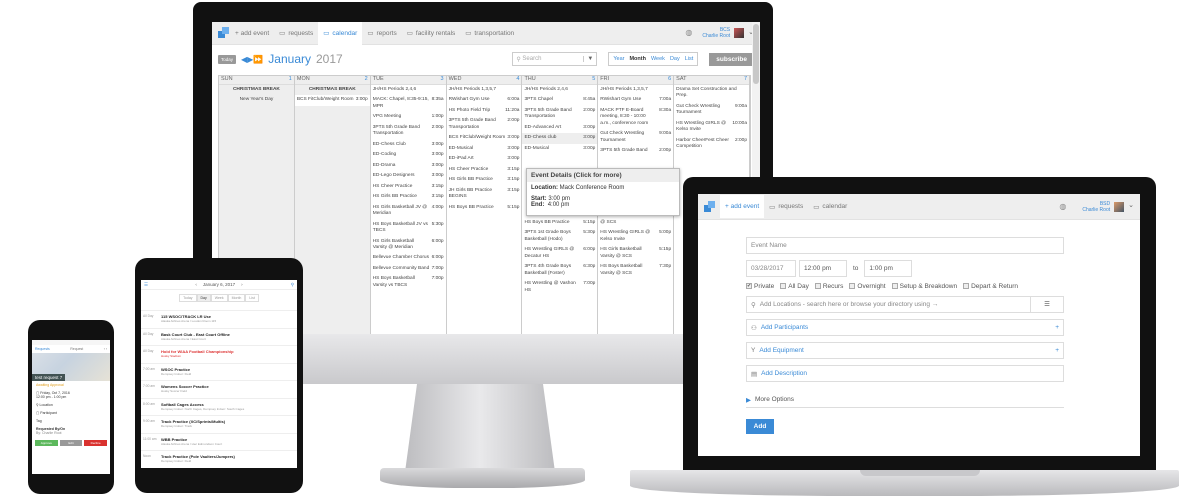  I want to click on nav-transportation: ▭ transportation, so click(489, 33).